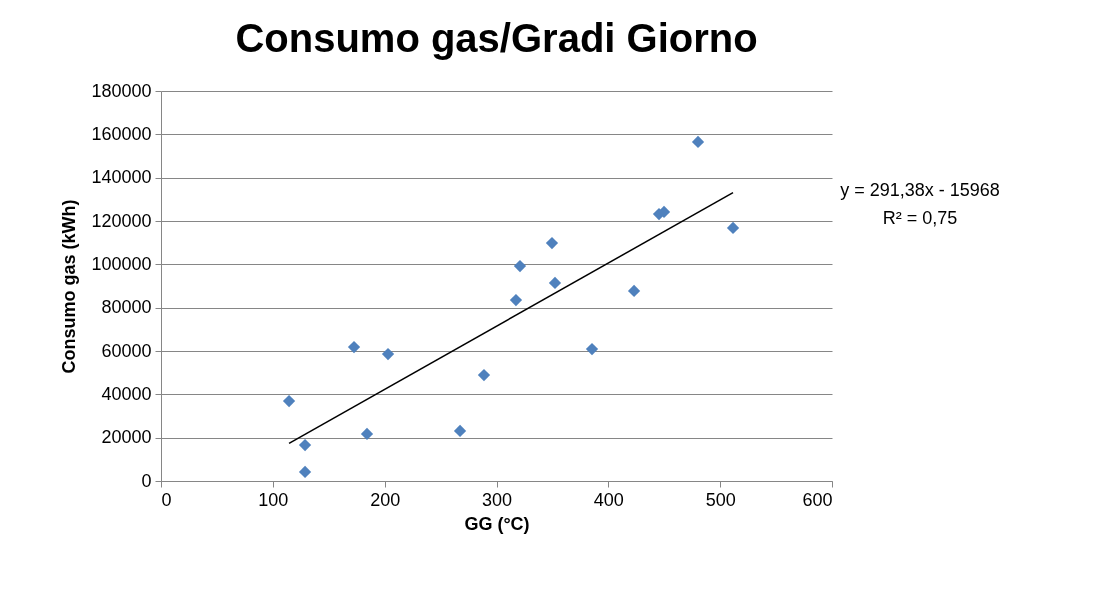 The image size is (1099, 598). I want to click on y-tick-label: 120000, so click(121, 220).